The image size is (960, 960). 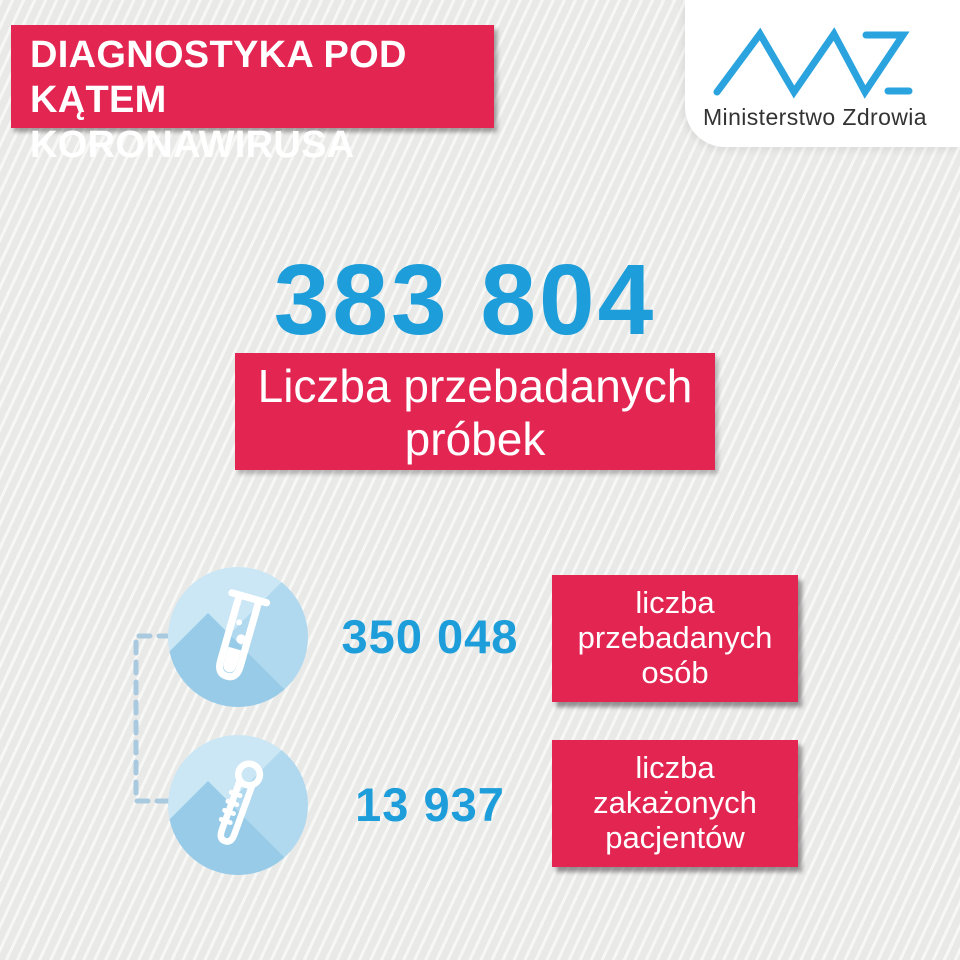 What do you see at coordinates (192, 122) in the screenshot?
I see `title-line-2: KĄTEM KORONAWIRUSA` at bounding box center [192, 122].